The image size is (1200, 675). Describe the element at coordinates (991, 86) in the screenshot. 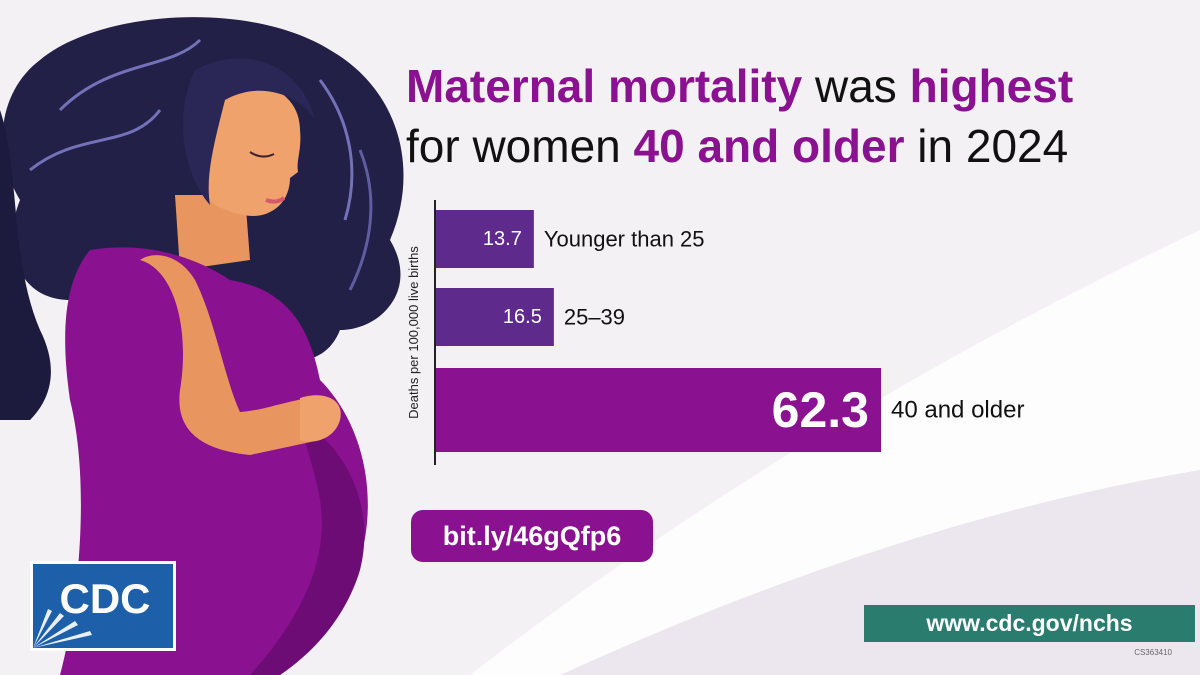

I see `headline-emphasis-2: highest` at that location.